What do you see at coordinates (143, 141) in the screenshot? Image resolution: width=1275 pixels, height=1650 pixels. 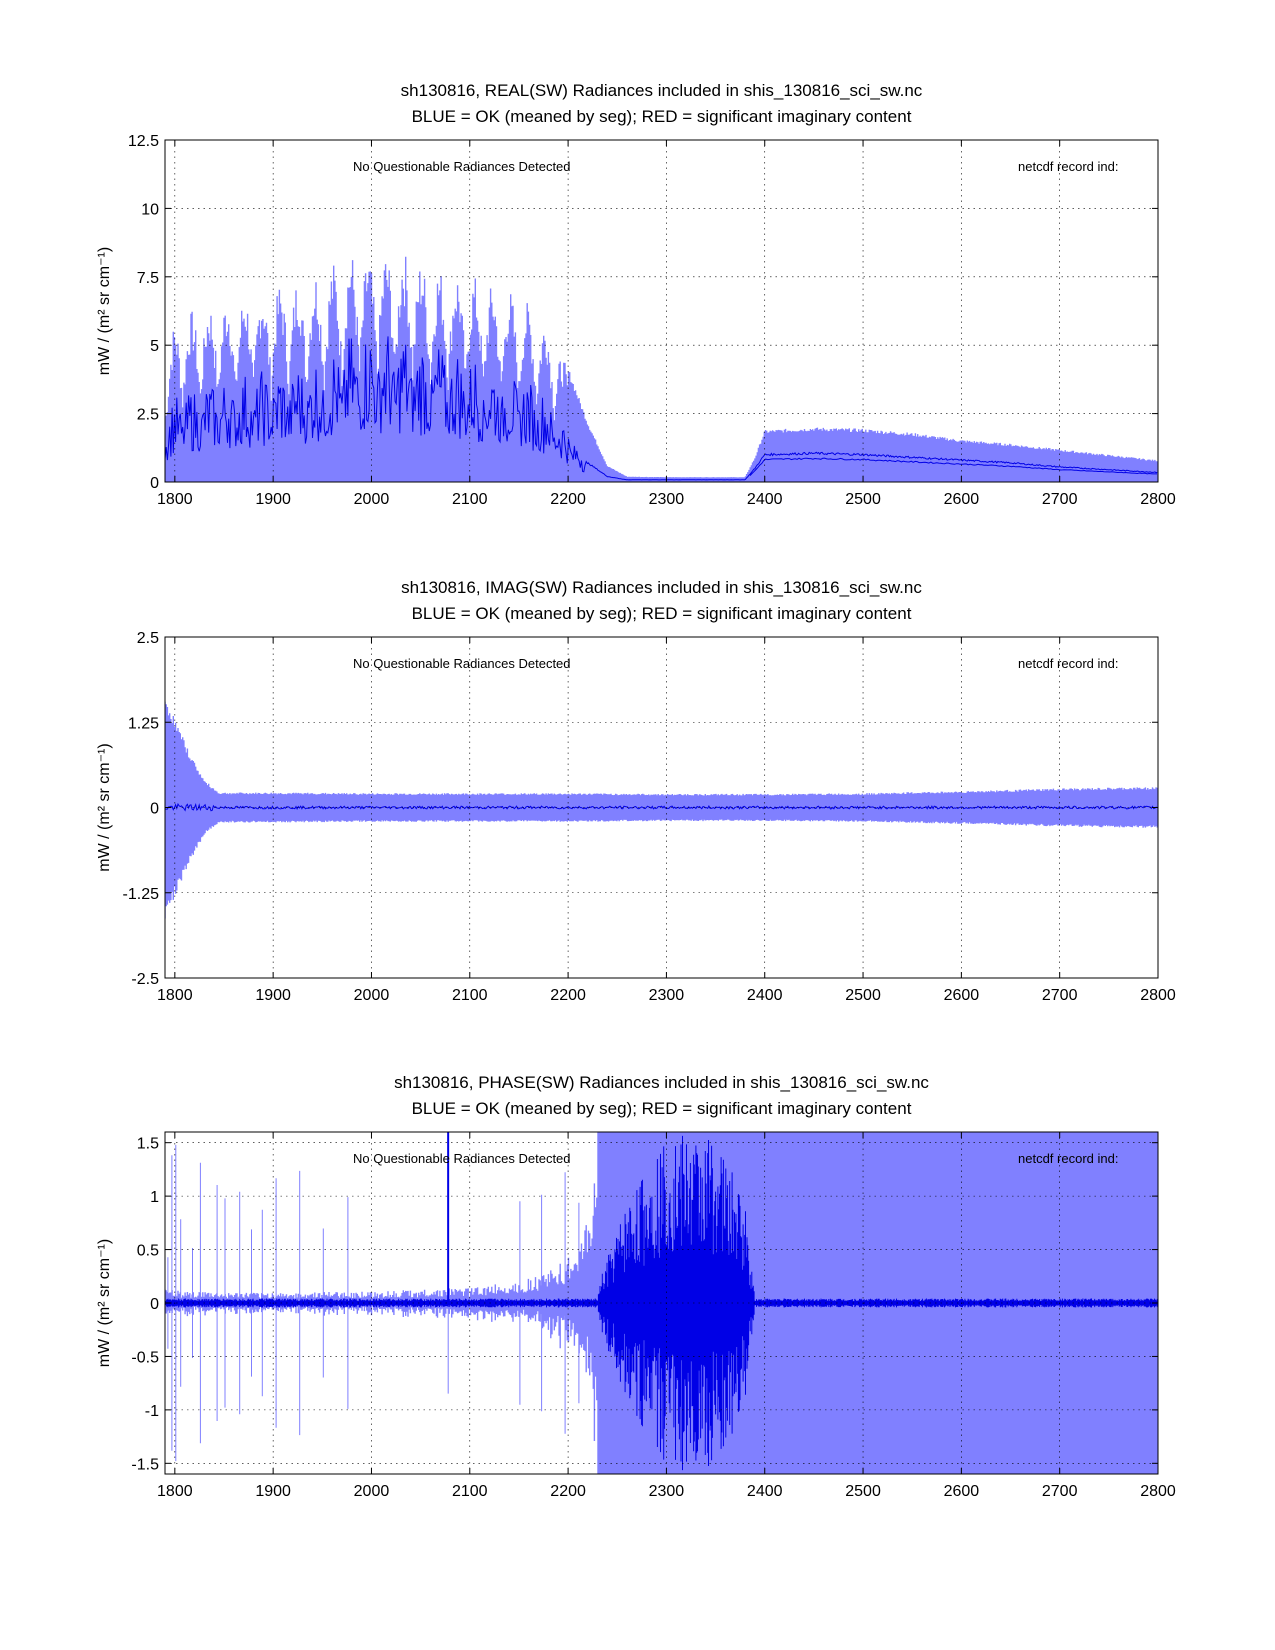 I see `y-tick-label: 12.5` at bounding box center [143, 141].